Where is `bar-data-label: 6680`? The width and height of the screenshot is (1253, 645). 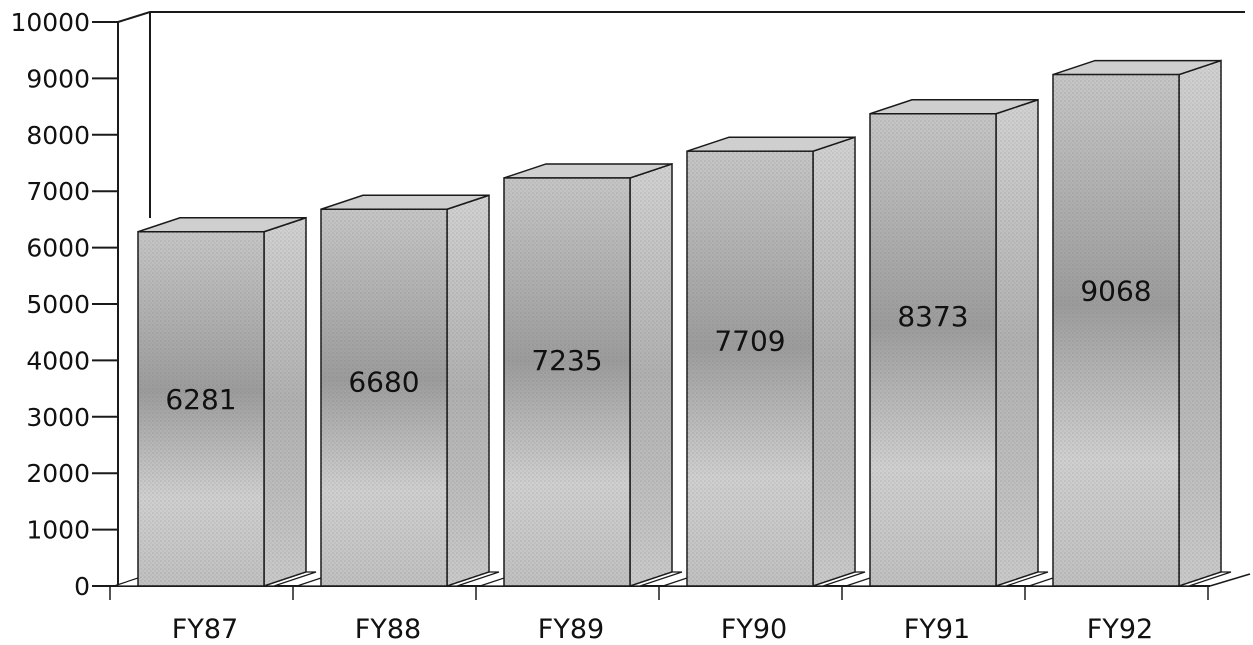
bar-data-label: 6680 is located at coordinates (383, 382).